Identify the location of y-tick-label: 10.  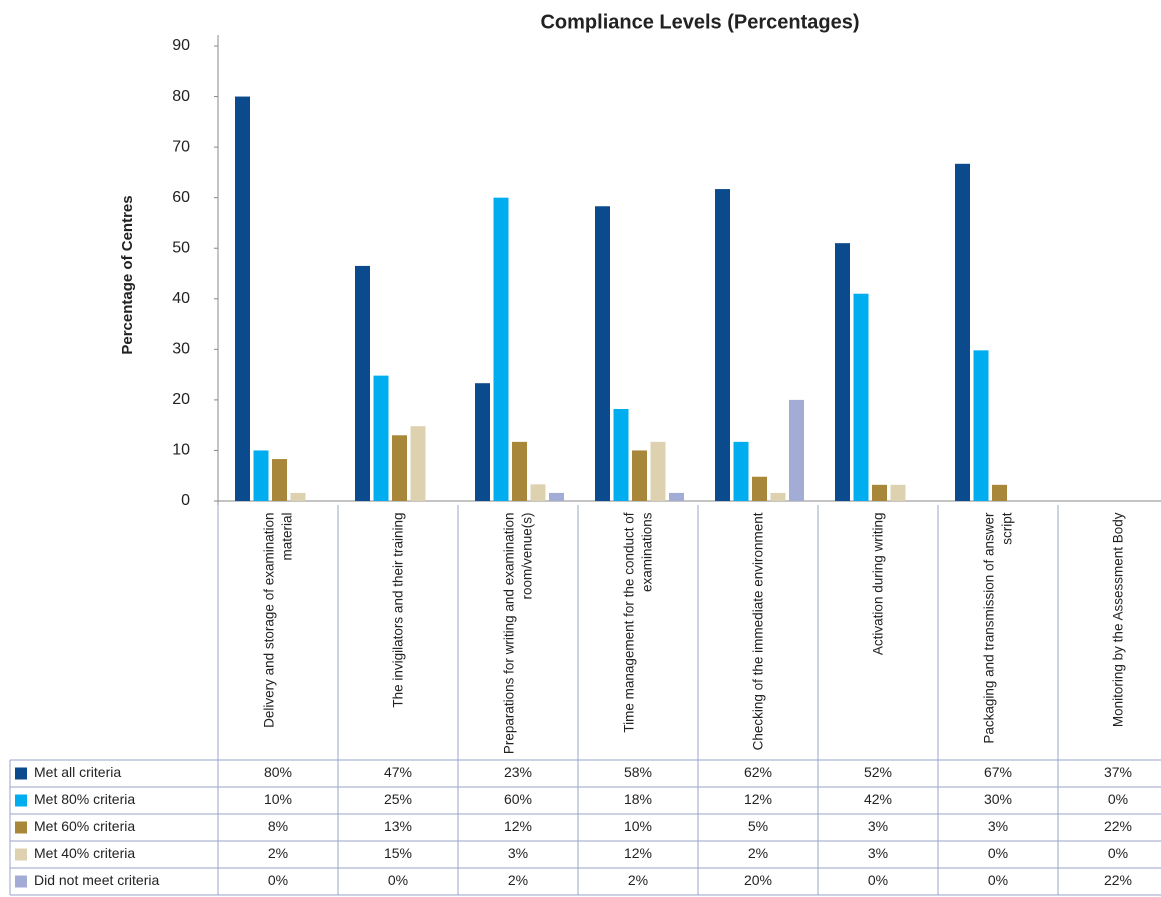
(181, 450).